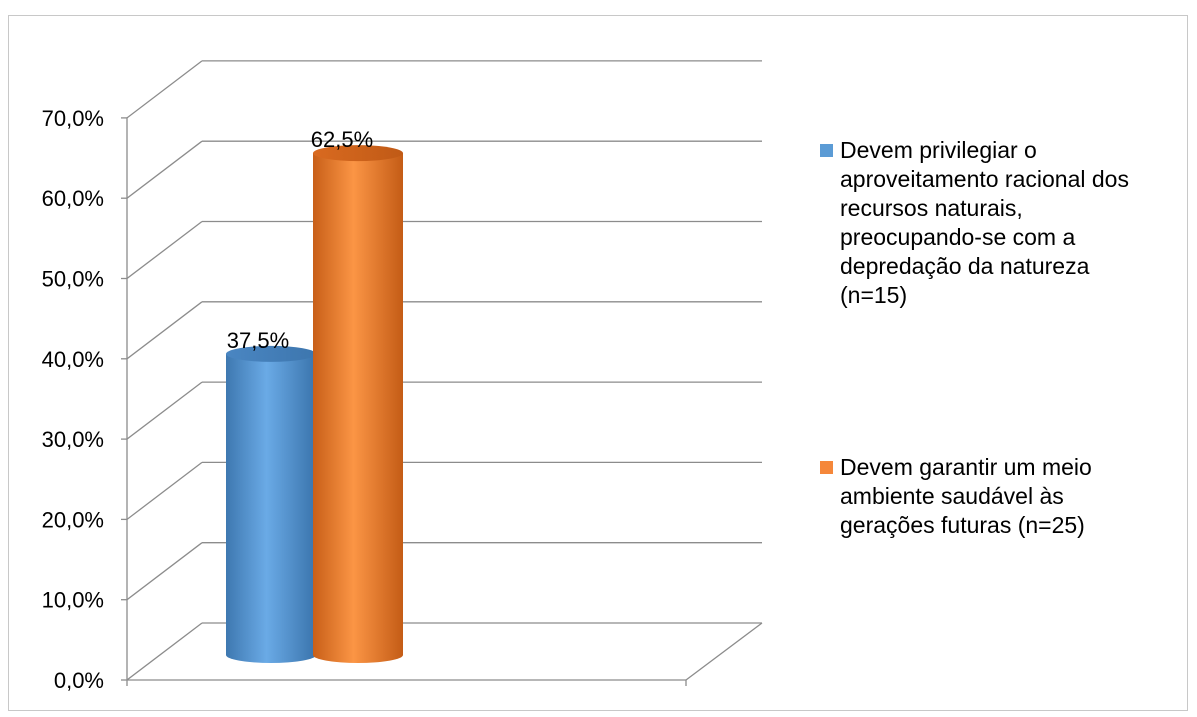 The height and width of the screenshot is (717, 1197). Describe the element at coordinates (73, 198) in the screenshot. I see `y-tick-label-6: 60,0%` at that location.